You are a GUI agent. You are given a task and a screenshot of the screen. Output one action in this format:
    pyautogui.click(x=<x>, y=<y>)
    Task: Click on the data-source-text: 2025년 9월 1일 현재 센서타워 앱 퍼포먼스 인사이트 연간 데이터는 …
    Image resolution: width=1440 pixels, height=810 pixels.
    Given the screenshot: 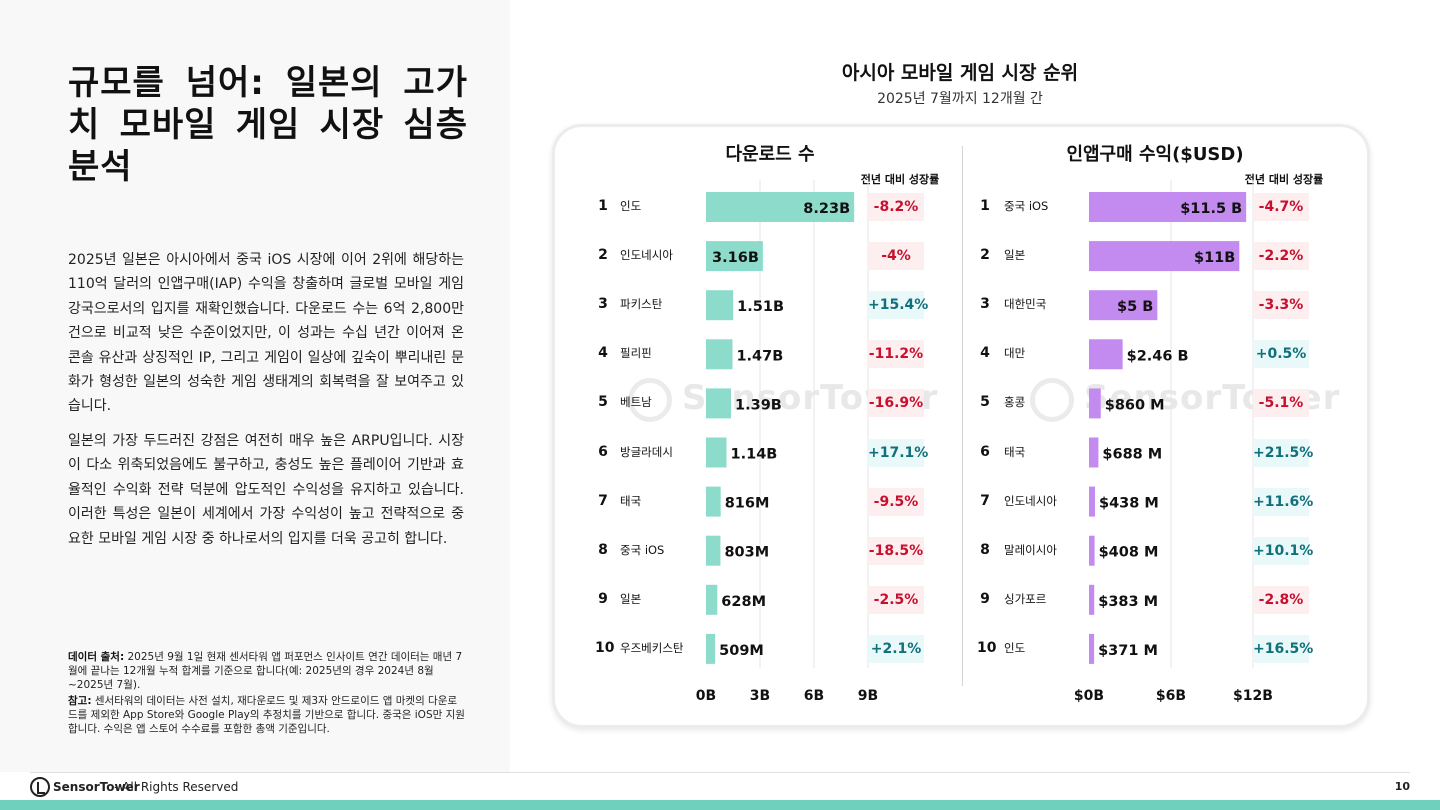 What is the action you would take?
    pyautogui.click(x=265, y=671)
    